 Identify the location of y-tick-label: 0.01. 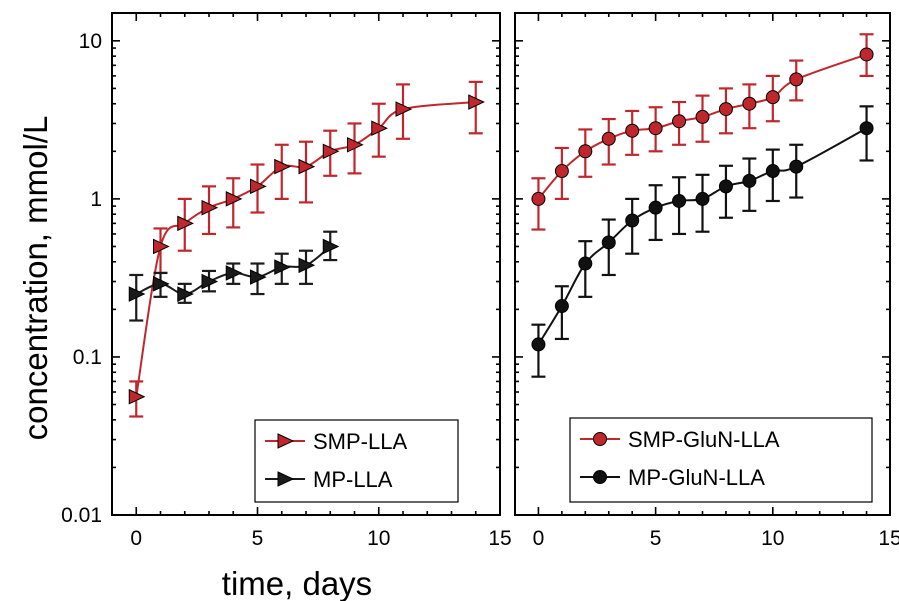
(81, 515).